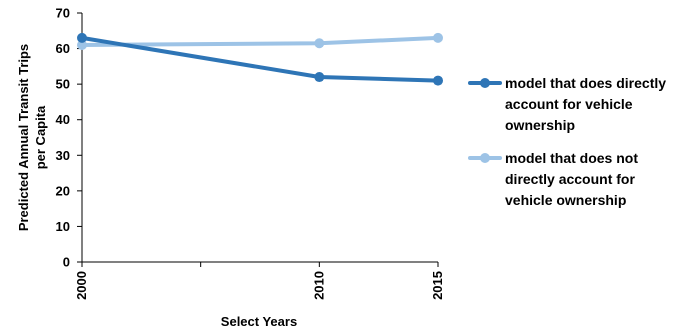 This screenshot has width=676, height=333. Describe the element at coordinates (63, 155) in the screenshot. I see `y-tick-label: 30` at that location.